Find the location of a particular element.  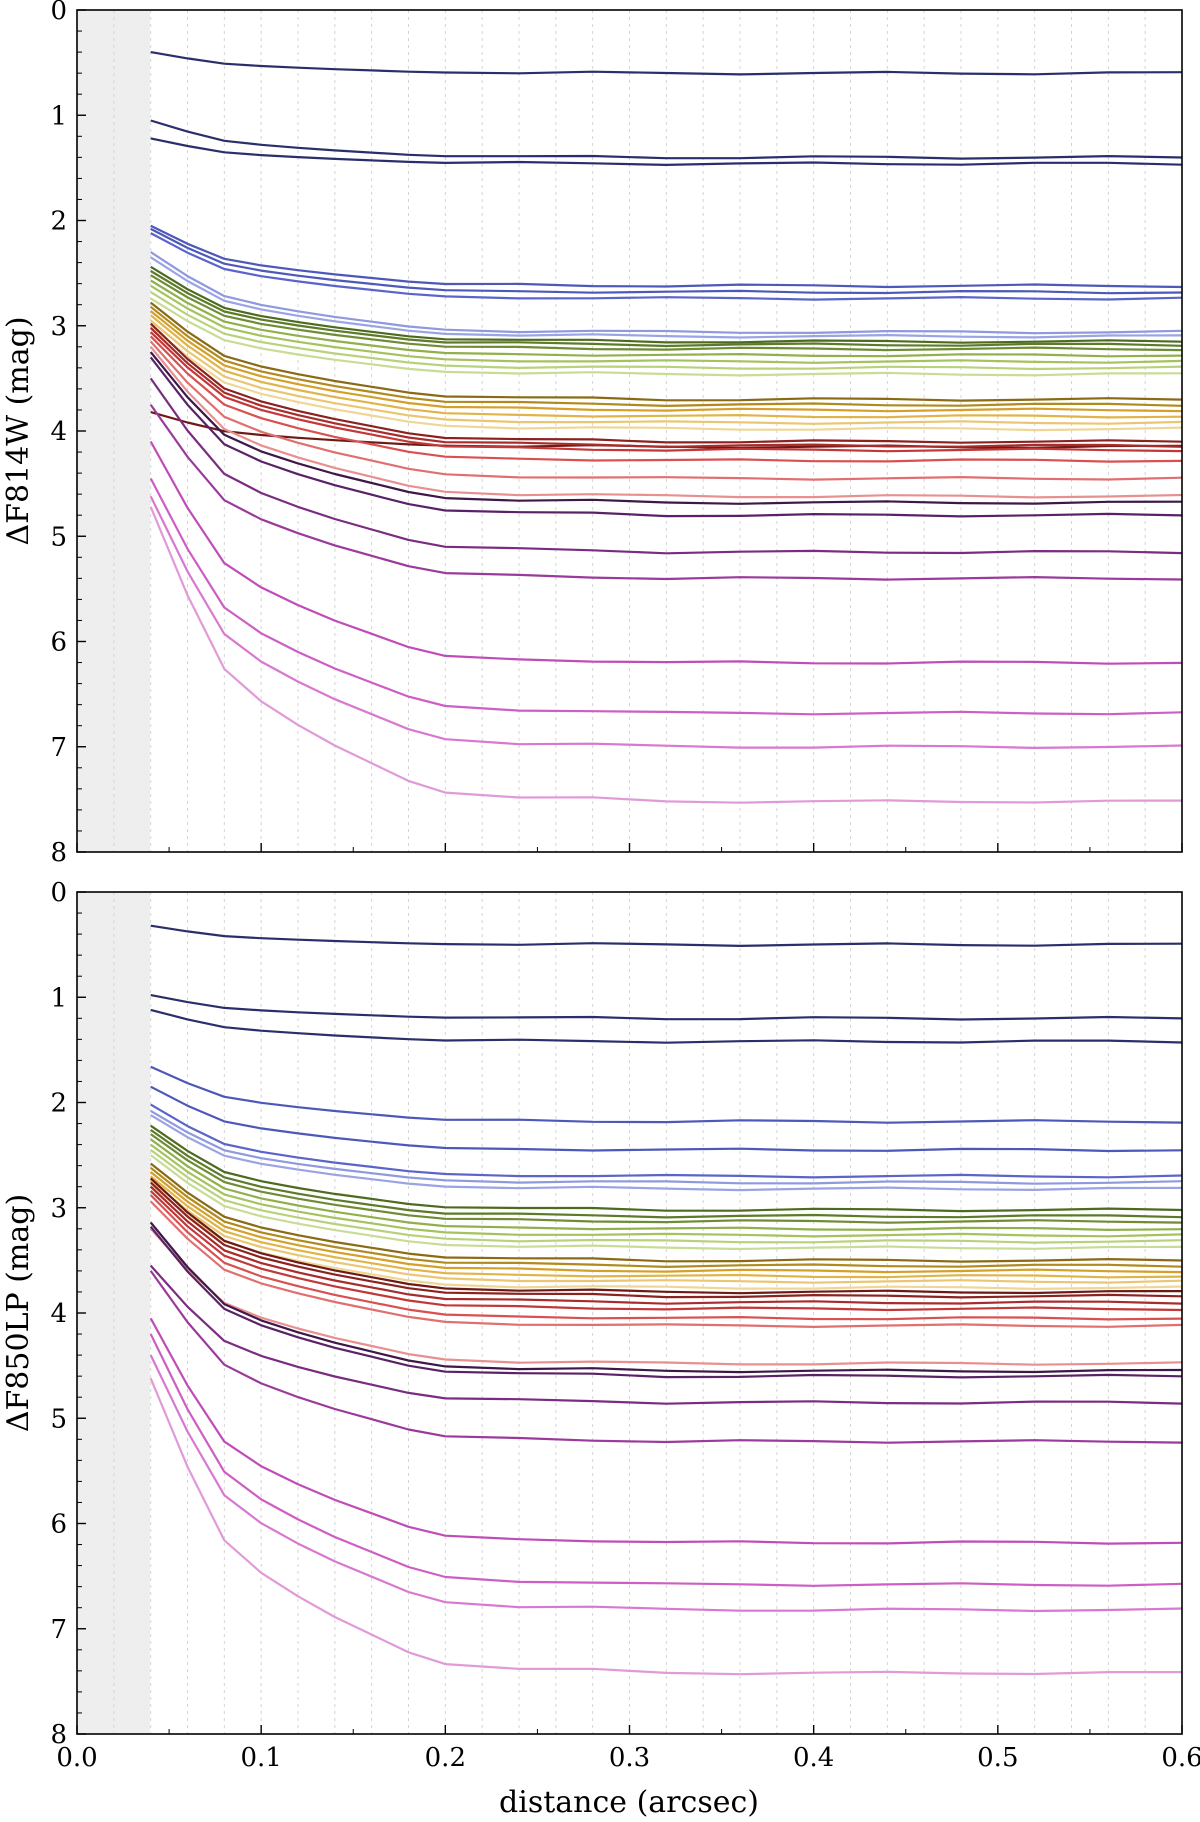

y-axis-label: ΔF850LP (mag) is located at coordinates (18, 1313).